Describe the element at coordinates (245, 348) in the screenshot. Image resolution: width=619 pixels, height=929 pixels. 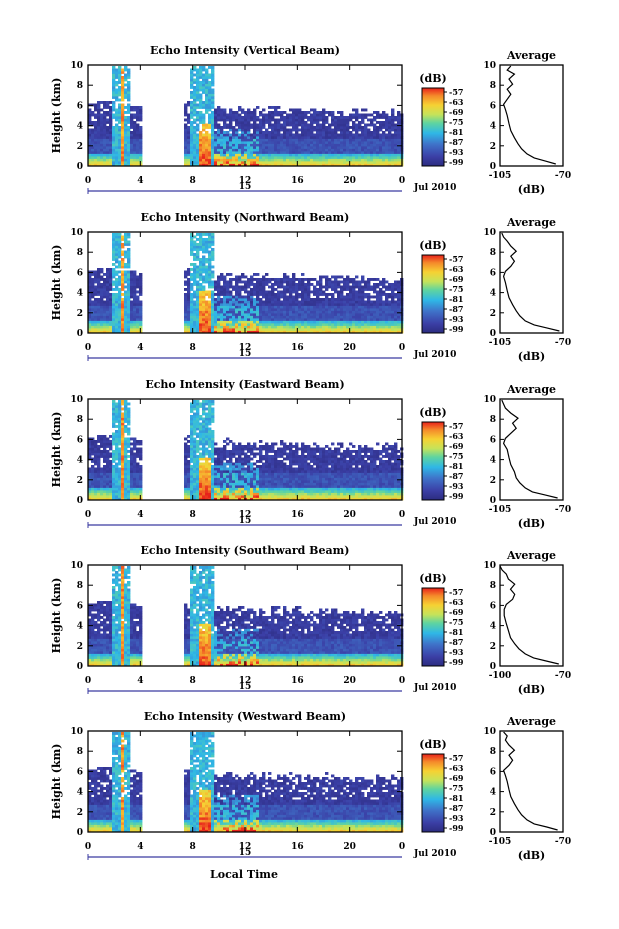
I see `x-tick-label: 12` at that location.